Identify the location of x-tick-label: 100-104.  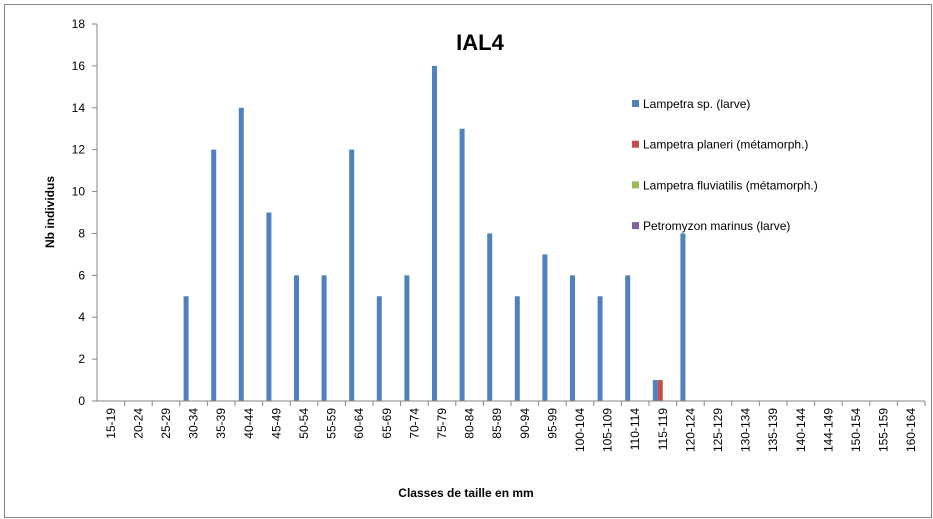
(580, 430).